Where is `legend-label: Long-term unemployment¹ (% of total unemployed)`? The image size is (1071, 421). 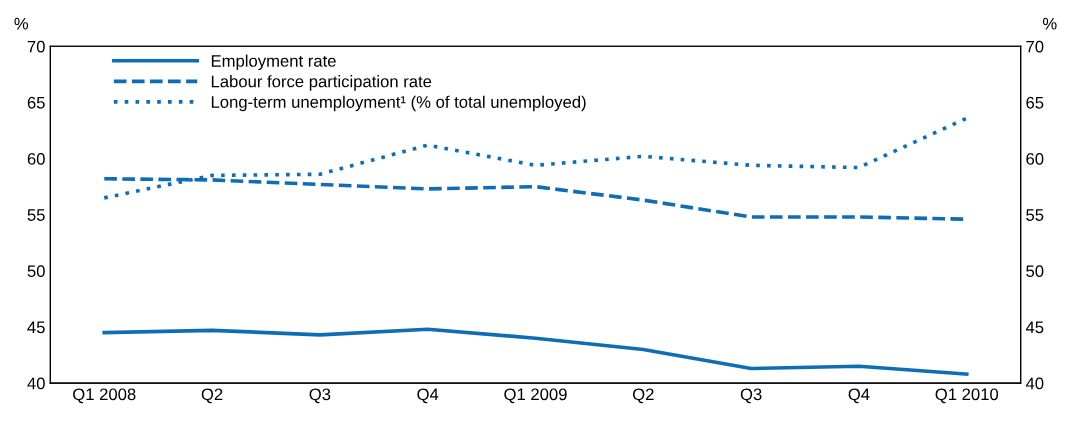
legend-label: Long-term unemployment¹ (% of total unemployed) is located at coordinates (398, 103).